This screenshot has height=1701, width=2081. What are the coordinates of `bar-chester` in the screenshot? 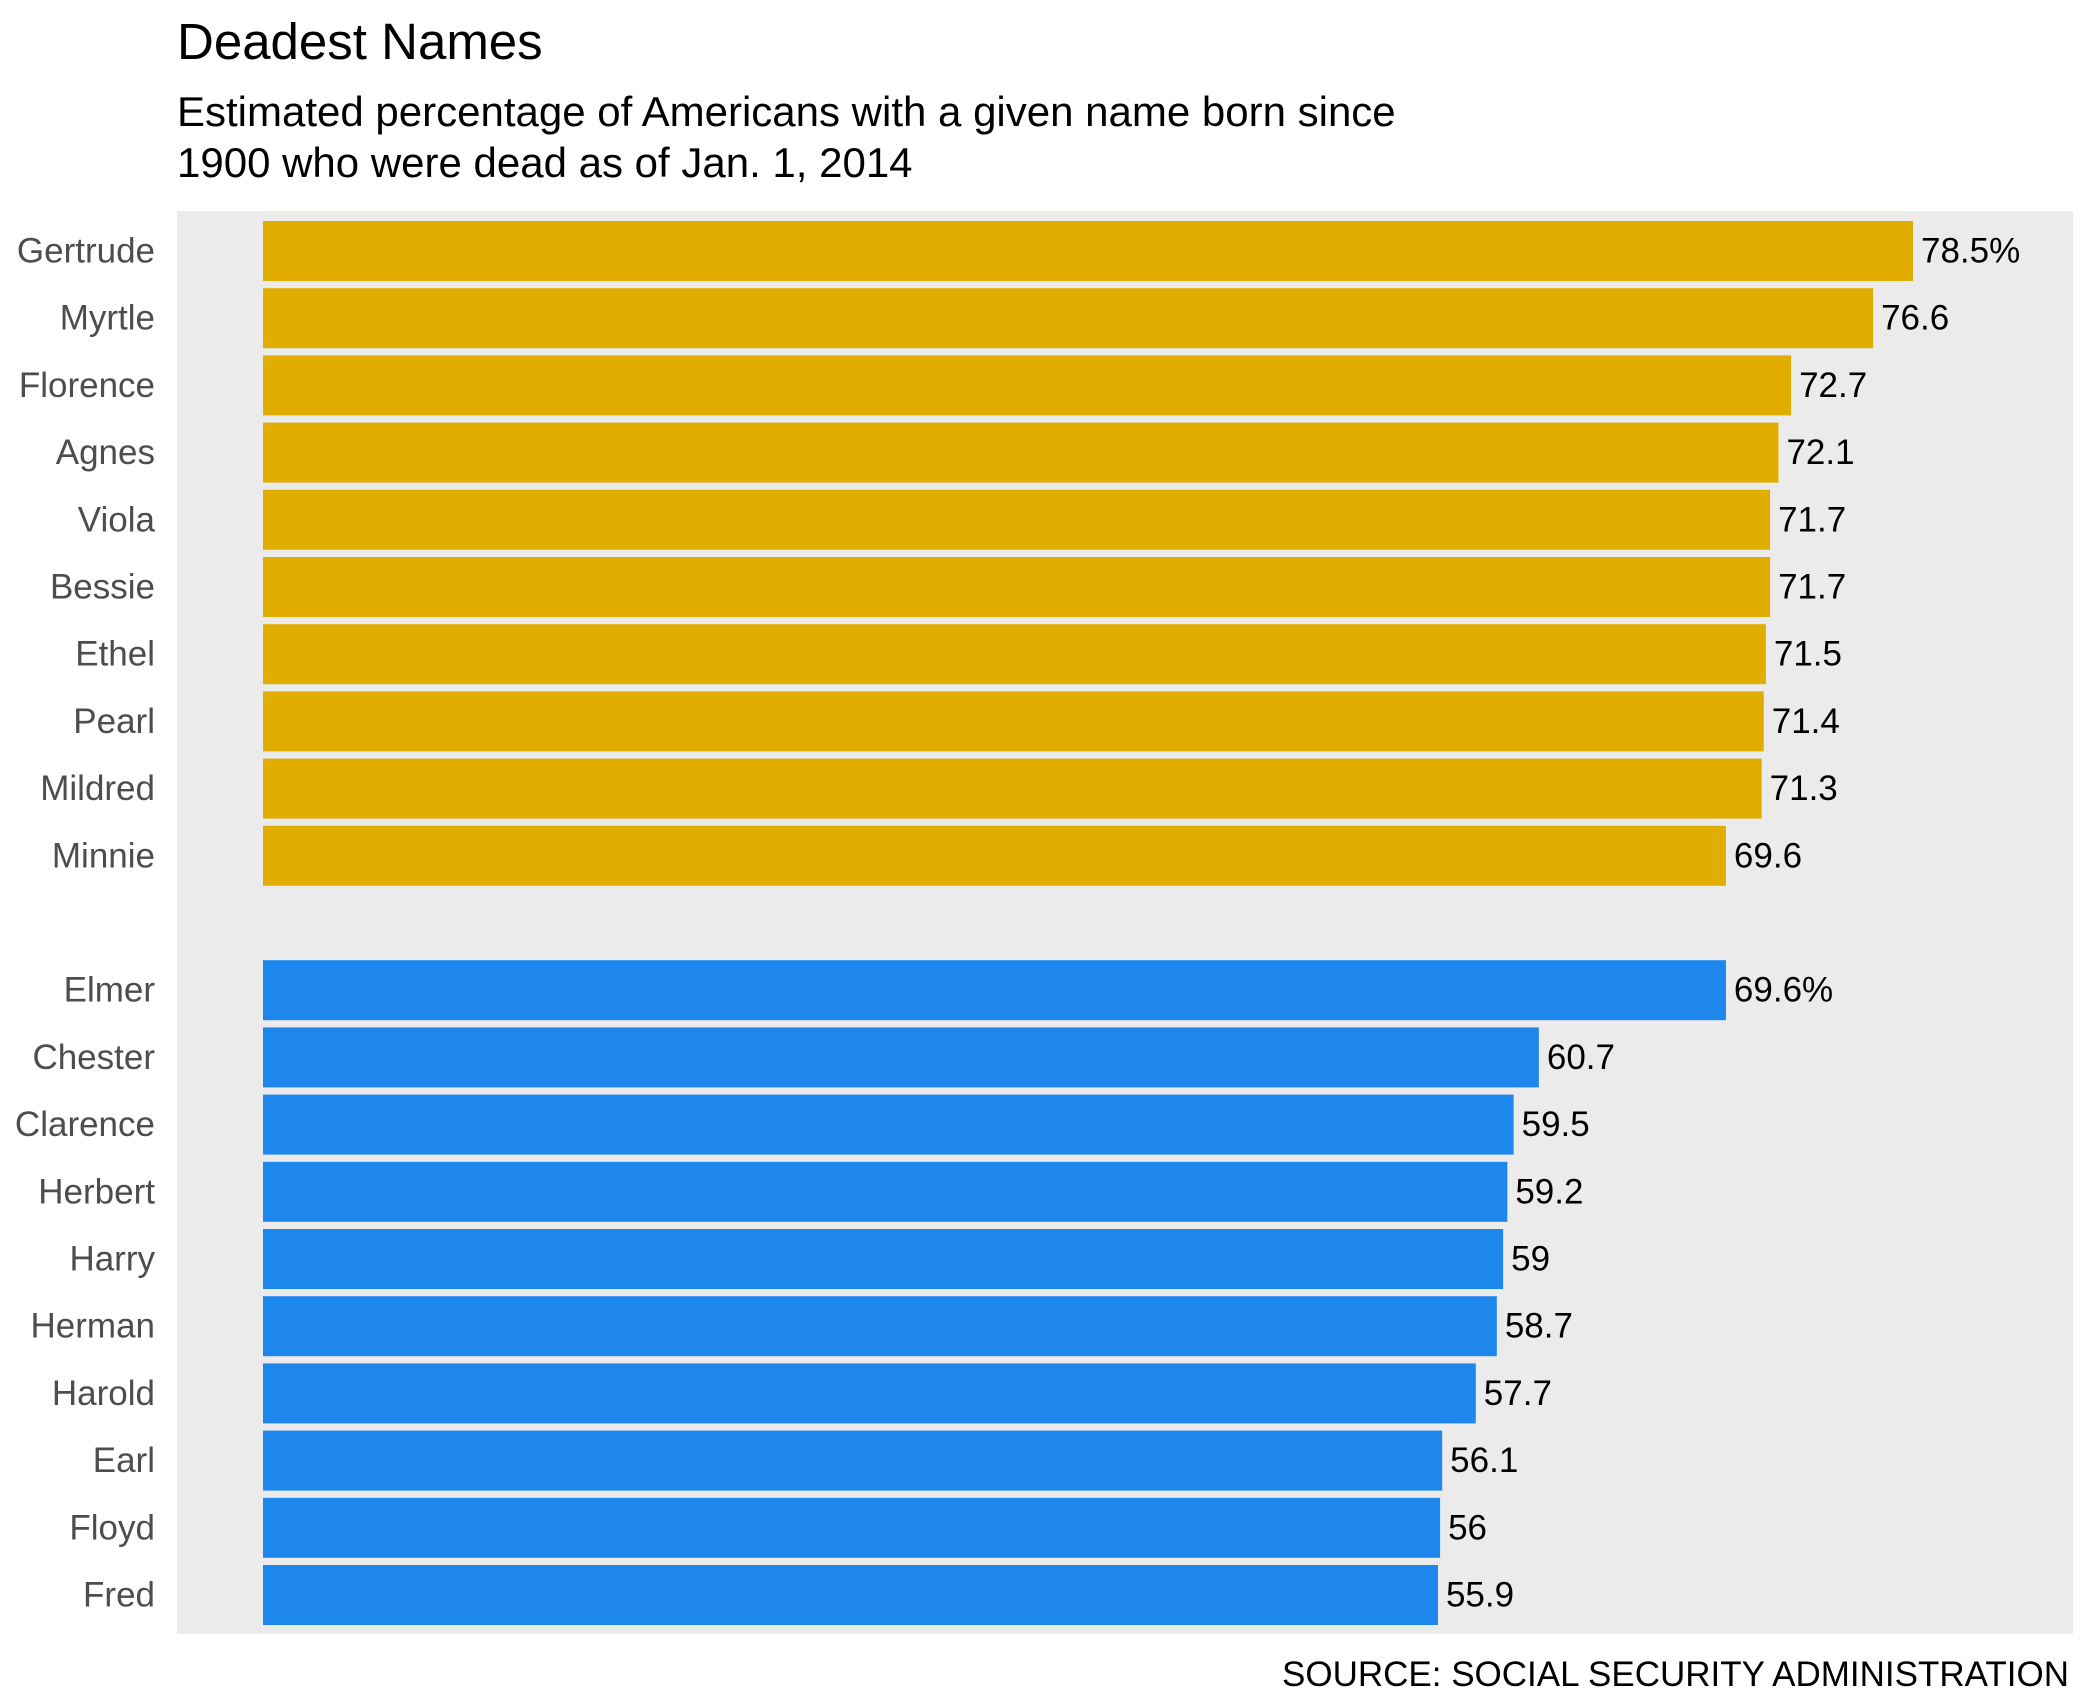 It's located at (901, 1057).